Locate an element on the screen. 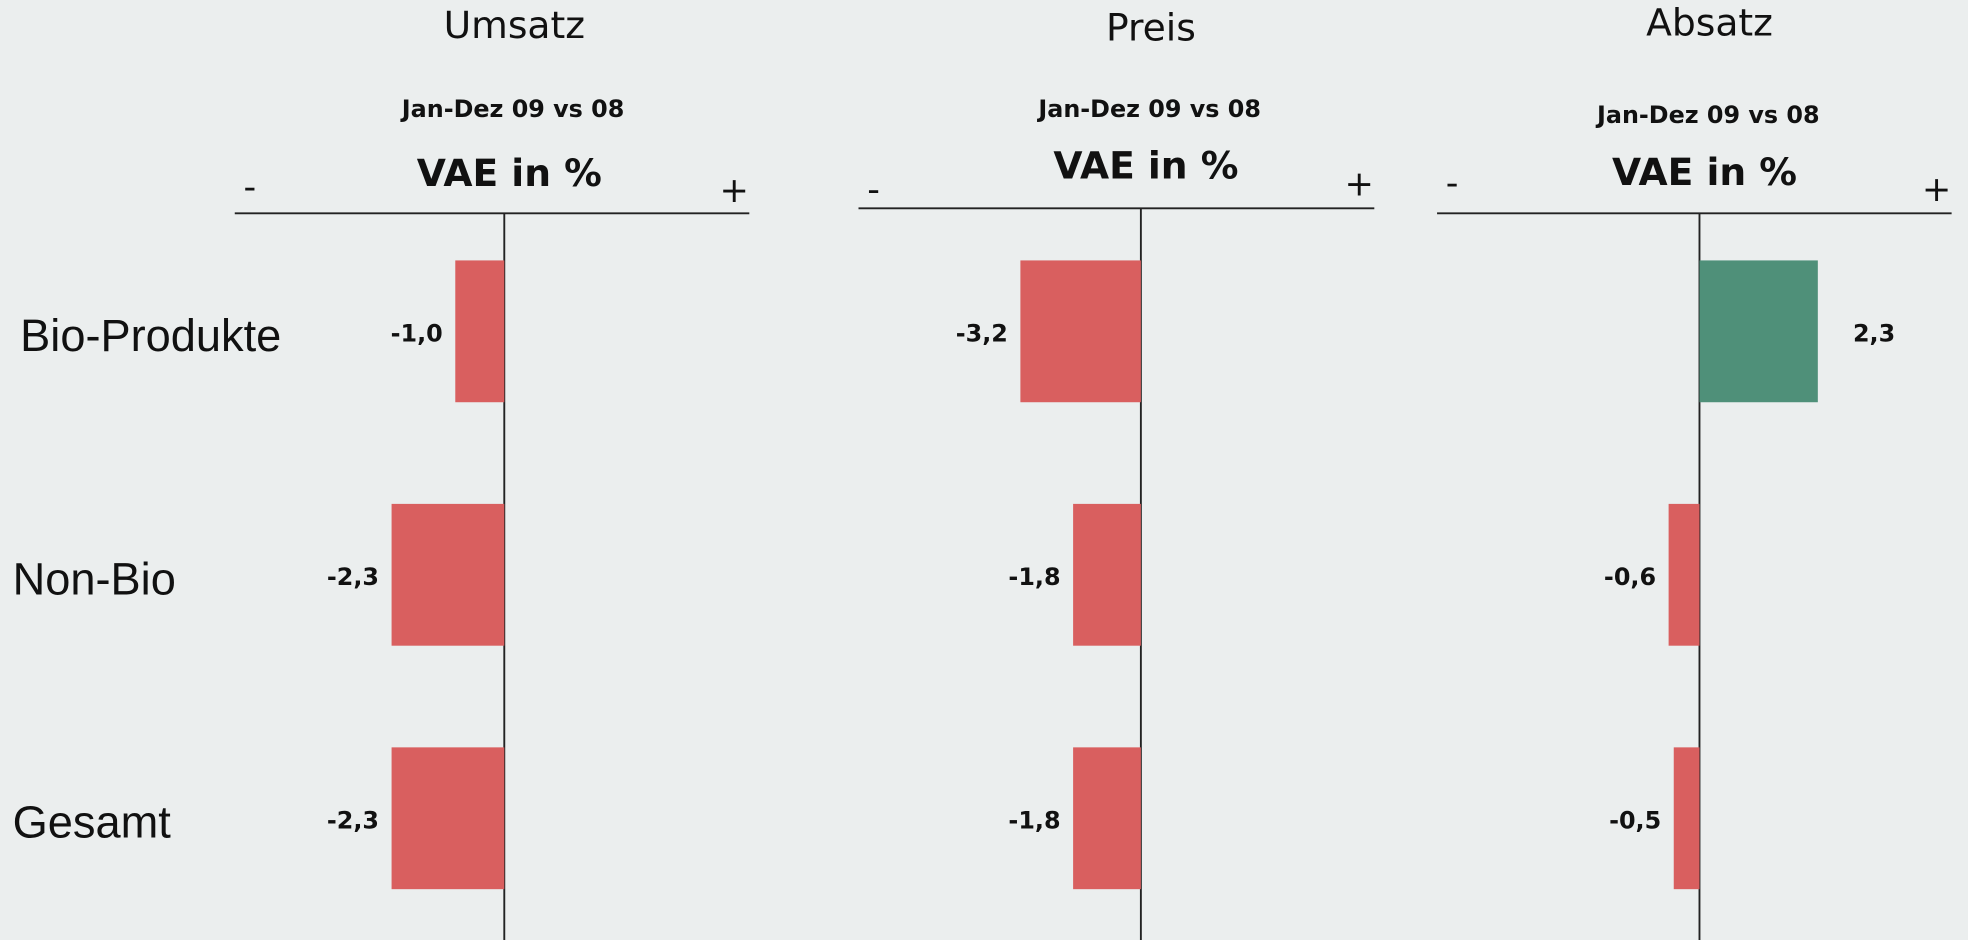  category-label: Bio-Produkte is located at coordinates (150, 335).